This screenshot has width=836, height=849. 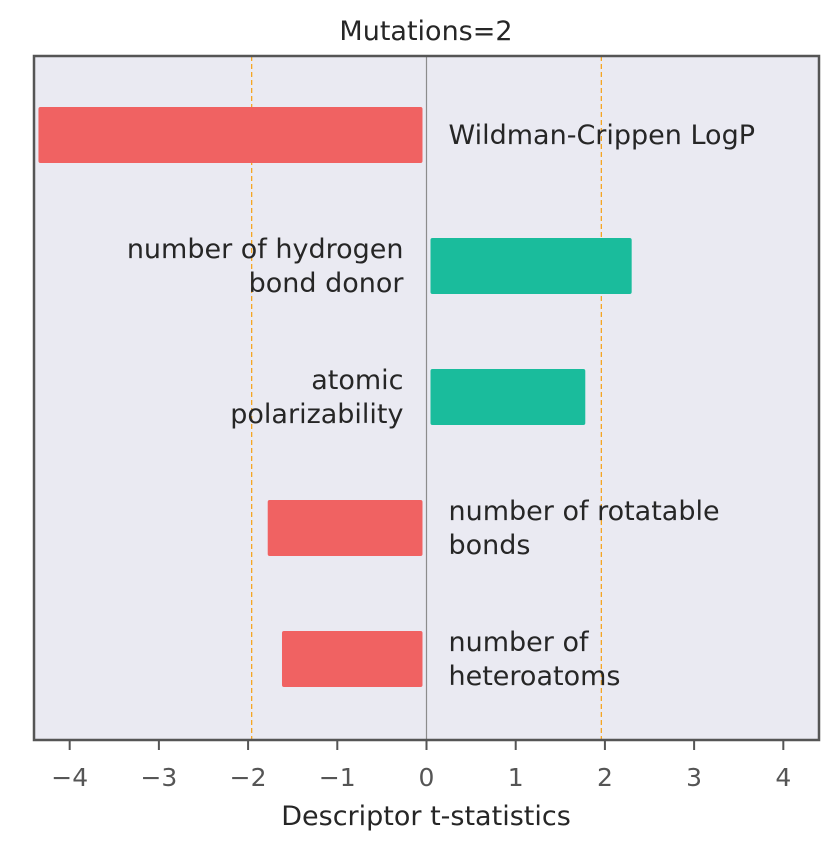 What do you see at coordinates (516, 777) in the screenshot?
I see `x-tick-label-5: 1` at bounding box center [516, 777].